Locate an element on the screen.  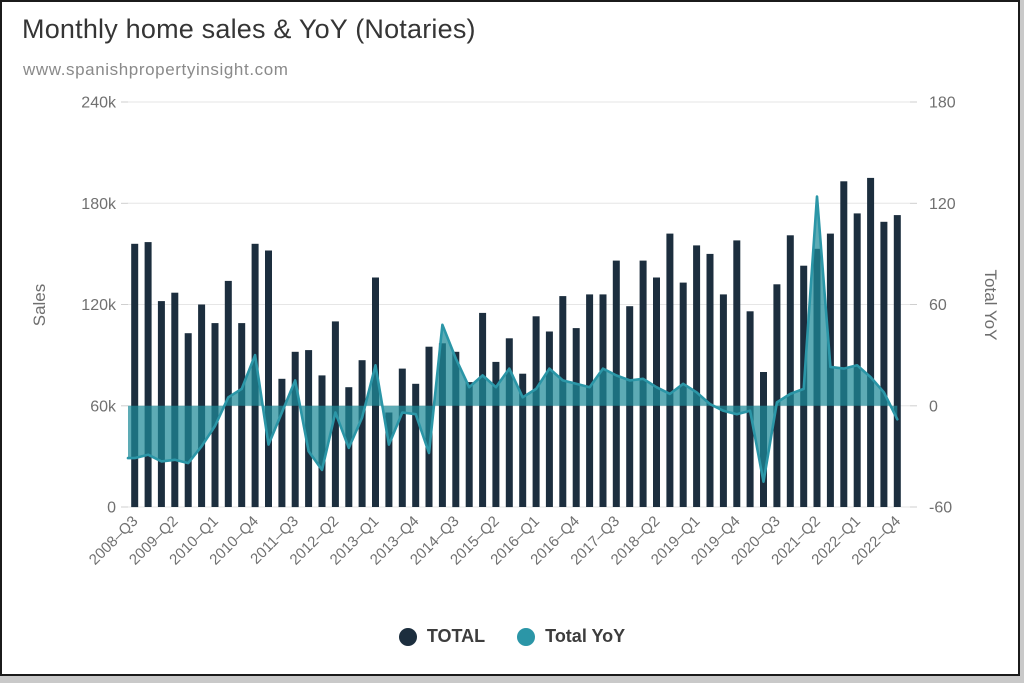
legend-marker-yoy-icon is located at coordinates (526, 636).